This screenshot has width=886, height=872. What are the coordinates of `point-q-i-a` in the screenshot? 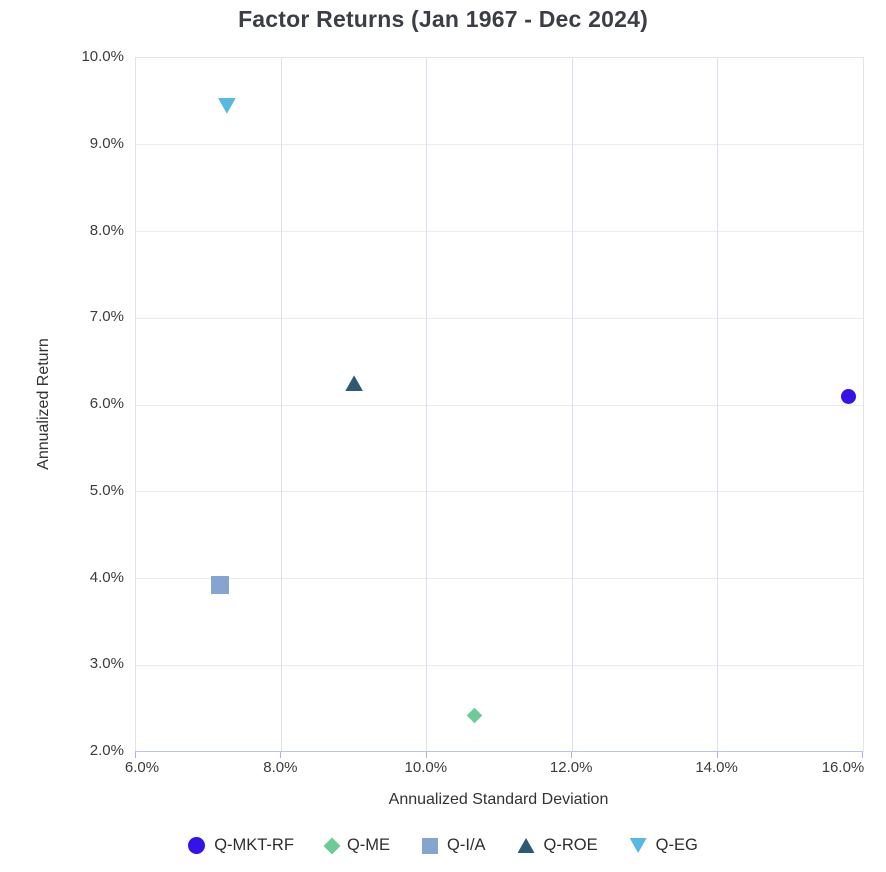 It's located at (219, 584).